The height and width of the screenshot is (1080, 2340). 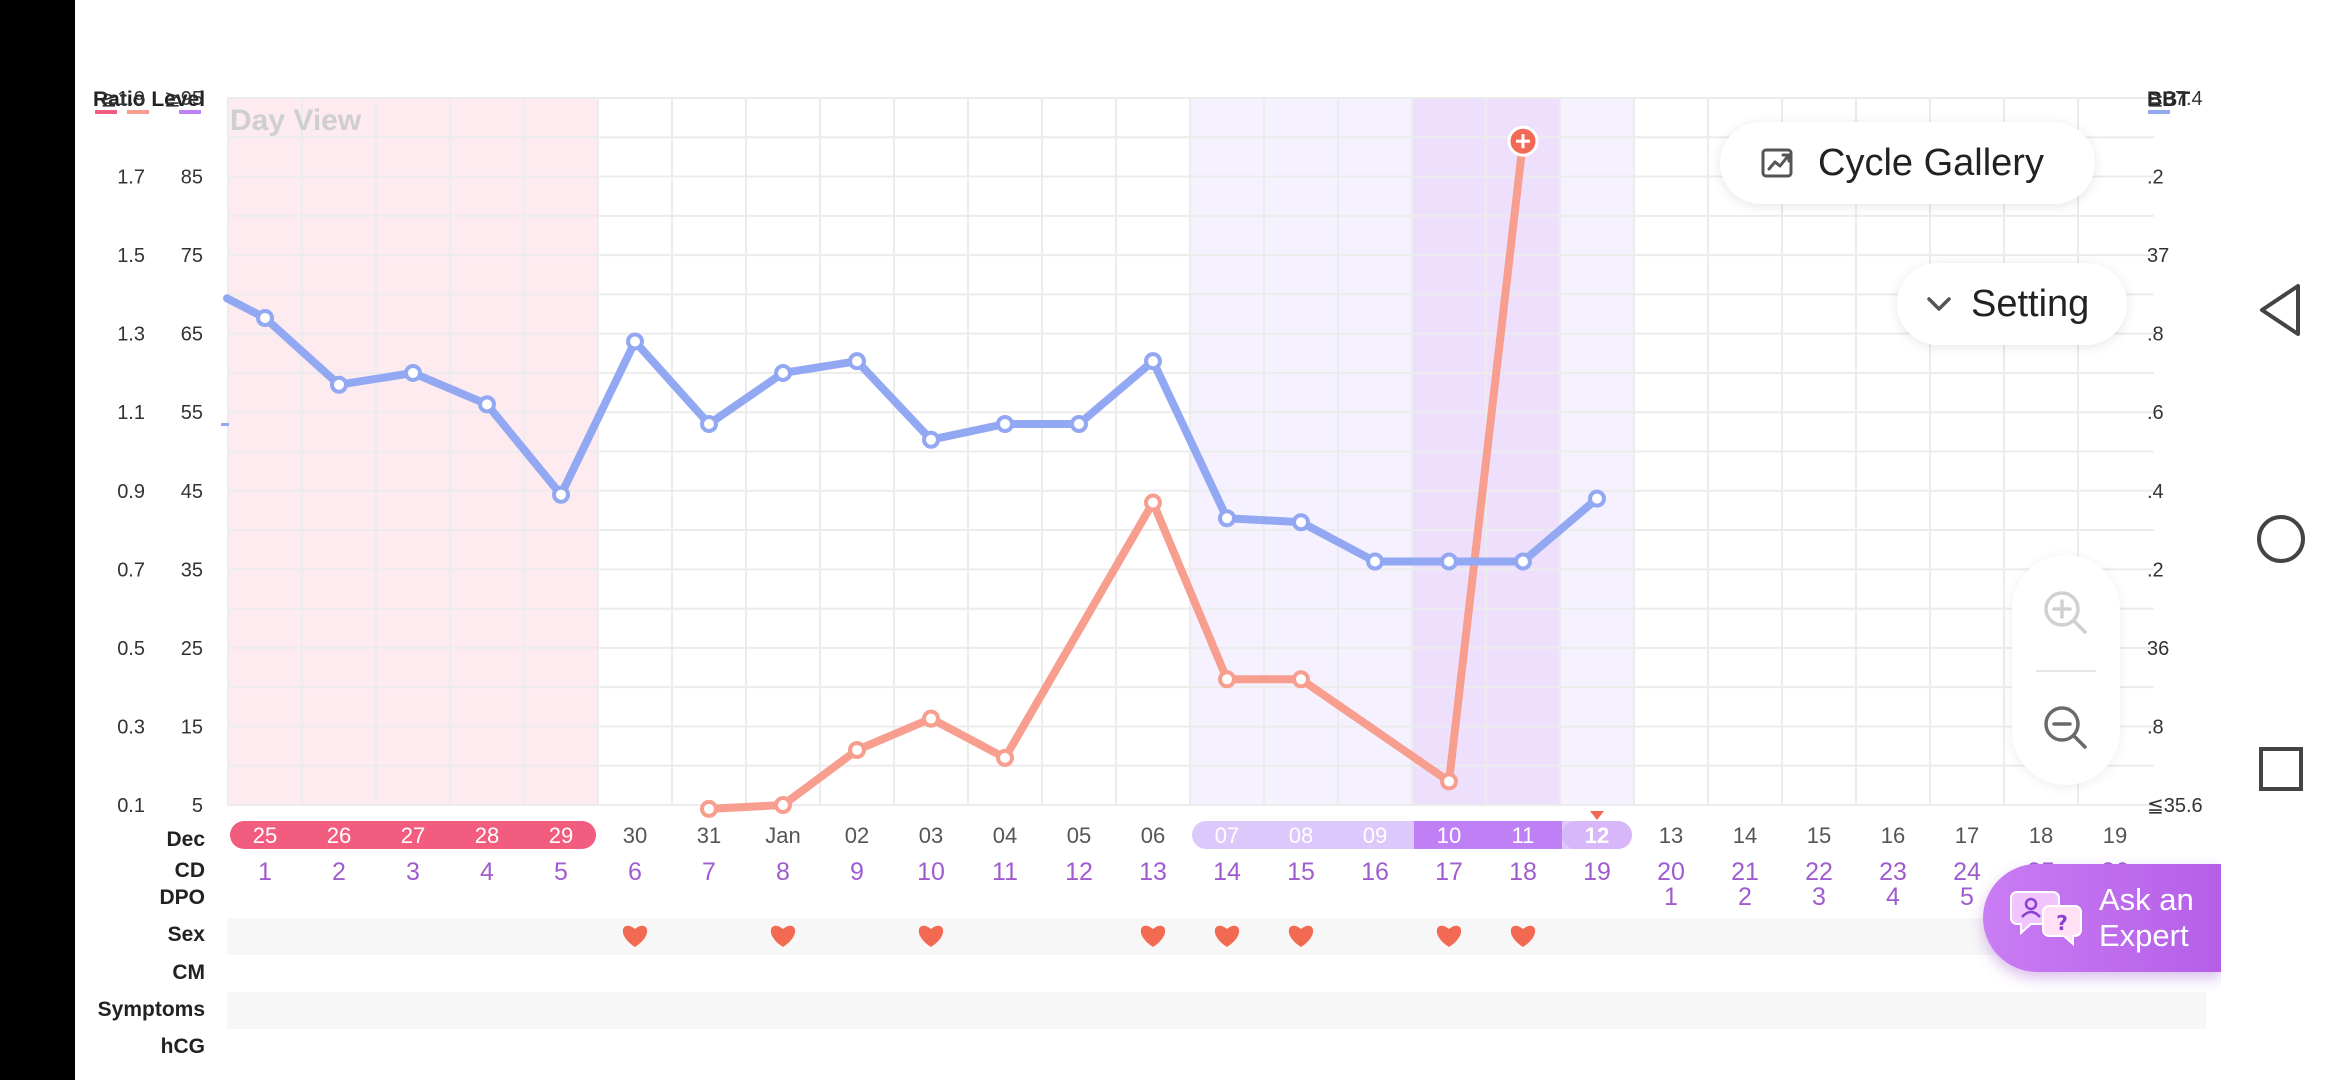 What do you see at coordinates (2155, 727) in the screenshot?
I see `bbt-tick-label: .8` at bounding box center [2155, 727].